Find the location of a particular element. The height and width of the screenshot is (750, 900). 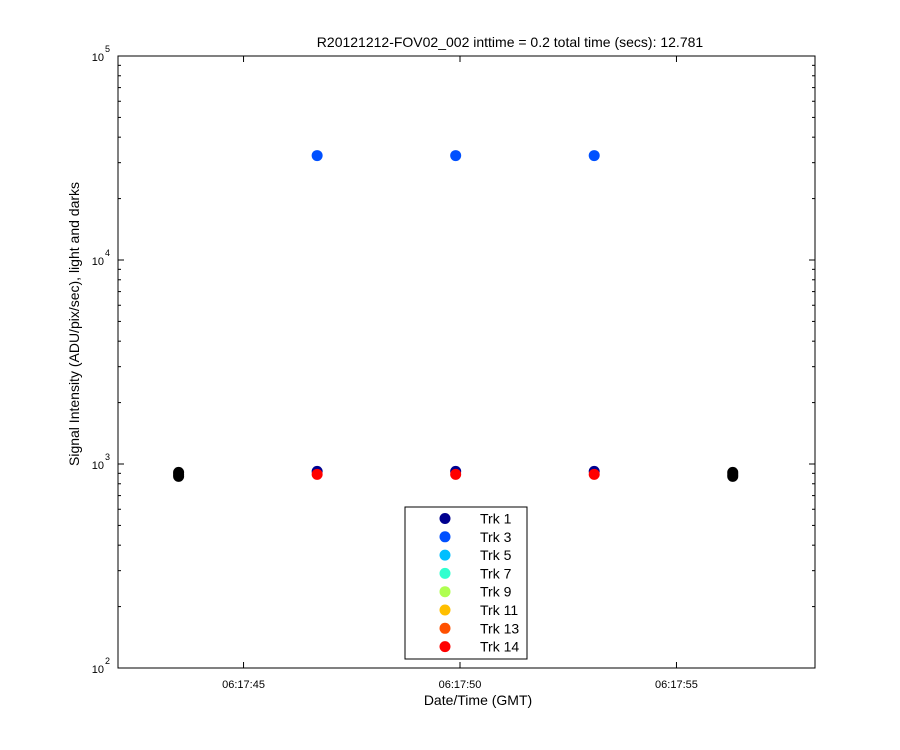

legend-label-trk-7: Trk 7 is located at coordinates (496, 573).